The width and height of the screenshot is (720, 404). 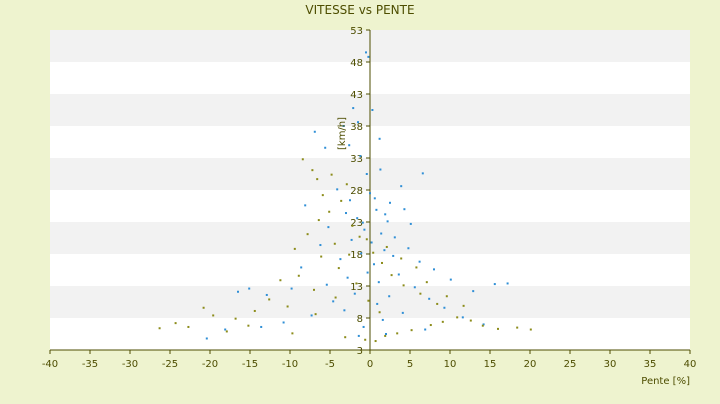 I want to click on y-tick-label: 18, so click(x=356, y=255).